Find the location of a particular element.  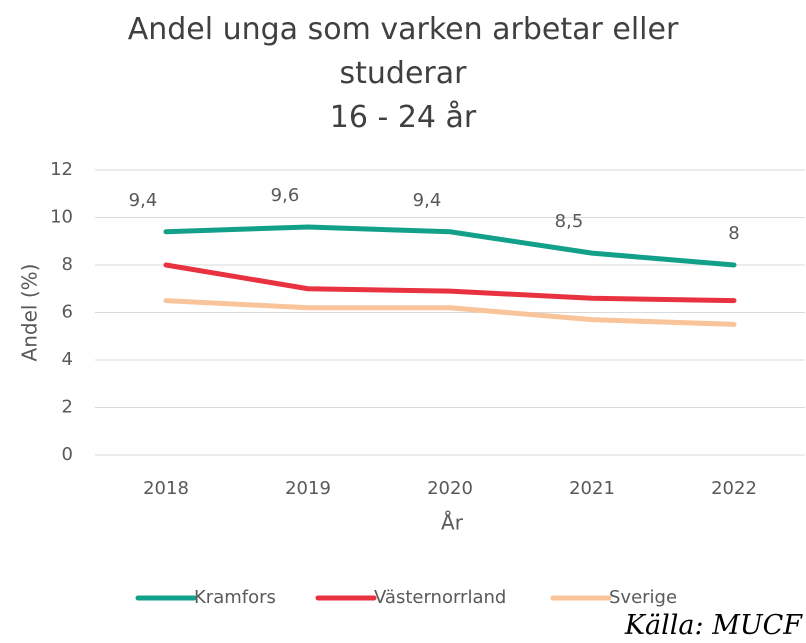

y-axis-label: Andel (%) is located at coordinates (30, 313).